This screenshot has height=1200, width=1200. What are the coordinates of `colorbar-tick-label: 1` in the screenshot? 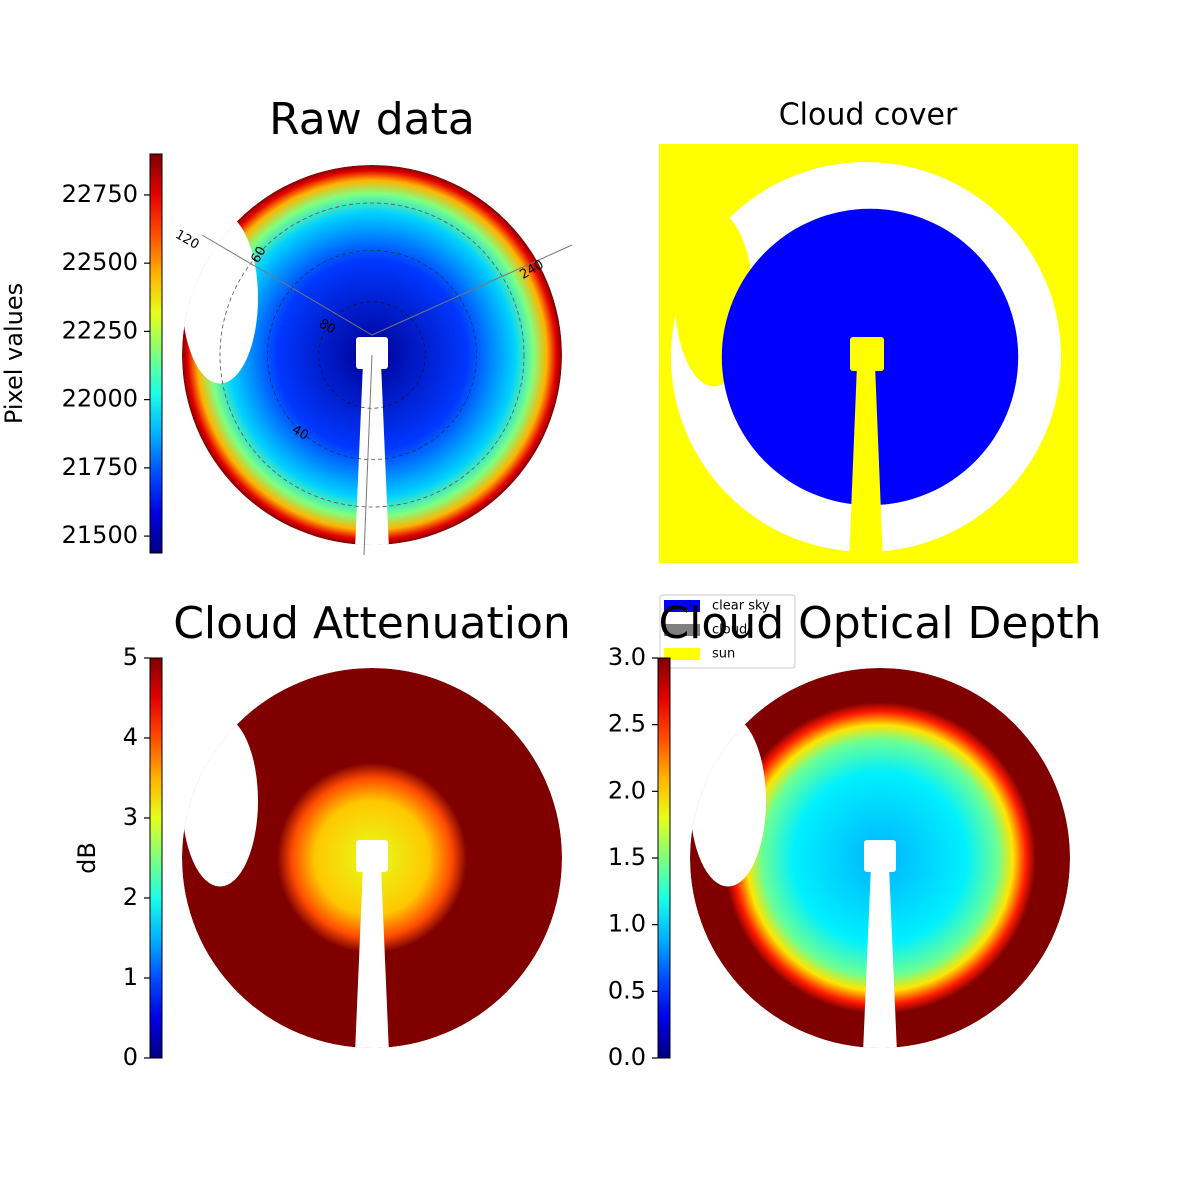 It's located at (130, 977).